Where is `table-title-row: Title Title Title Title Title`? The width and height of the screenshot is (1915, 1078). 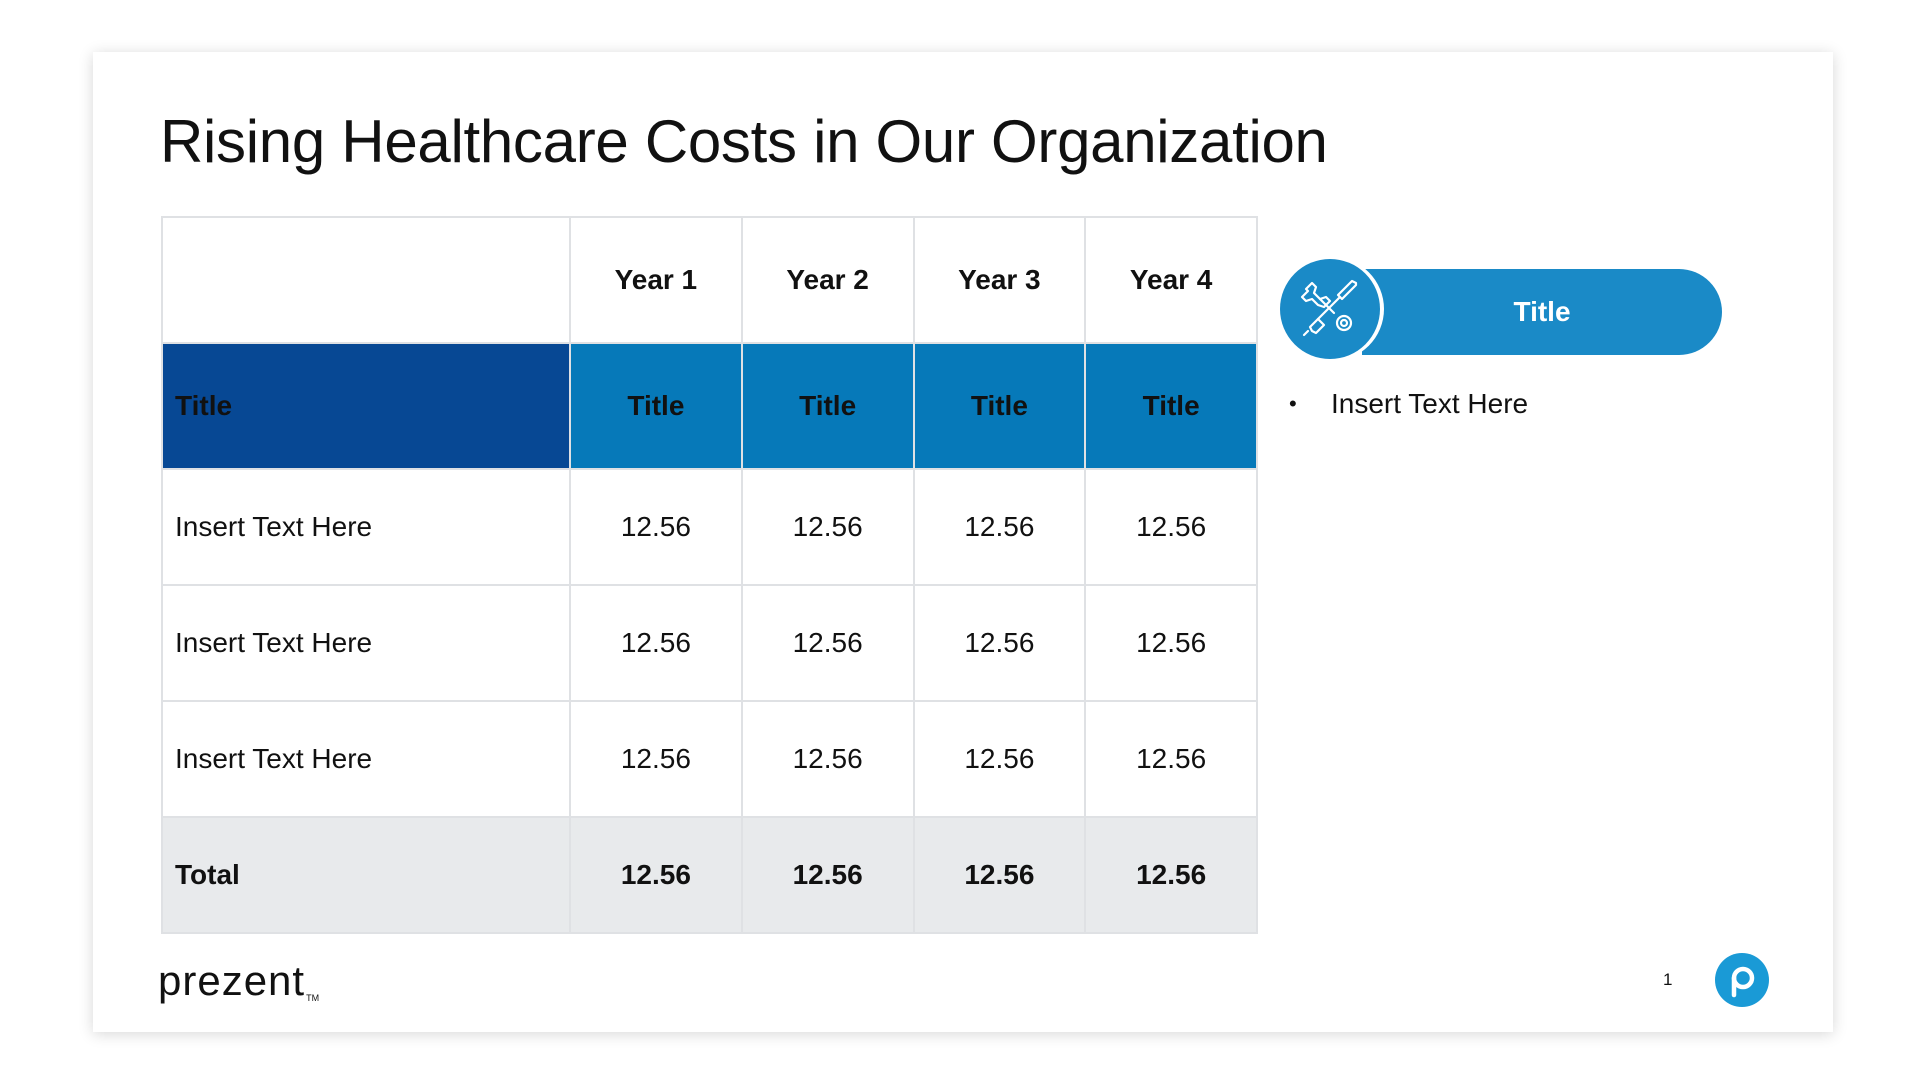 table-title-row: Title Title Title Title Title is located at coordinates (709, 406).